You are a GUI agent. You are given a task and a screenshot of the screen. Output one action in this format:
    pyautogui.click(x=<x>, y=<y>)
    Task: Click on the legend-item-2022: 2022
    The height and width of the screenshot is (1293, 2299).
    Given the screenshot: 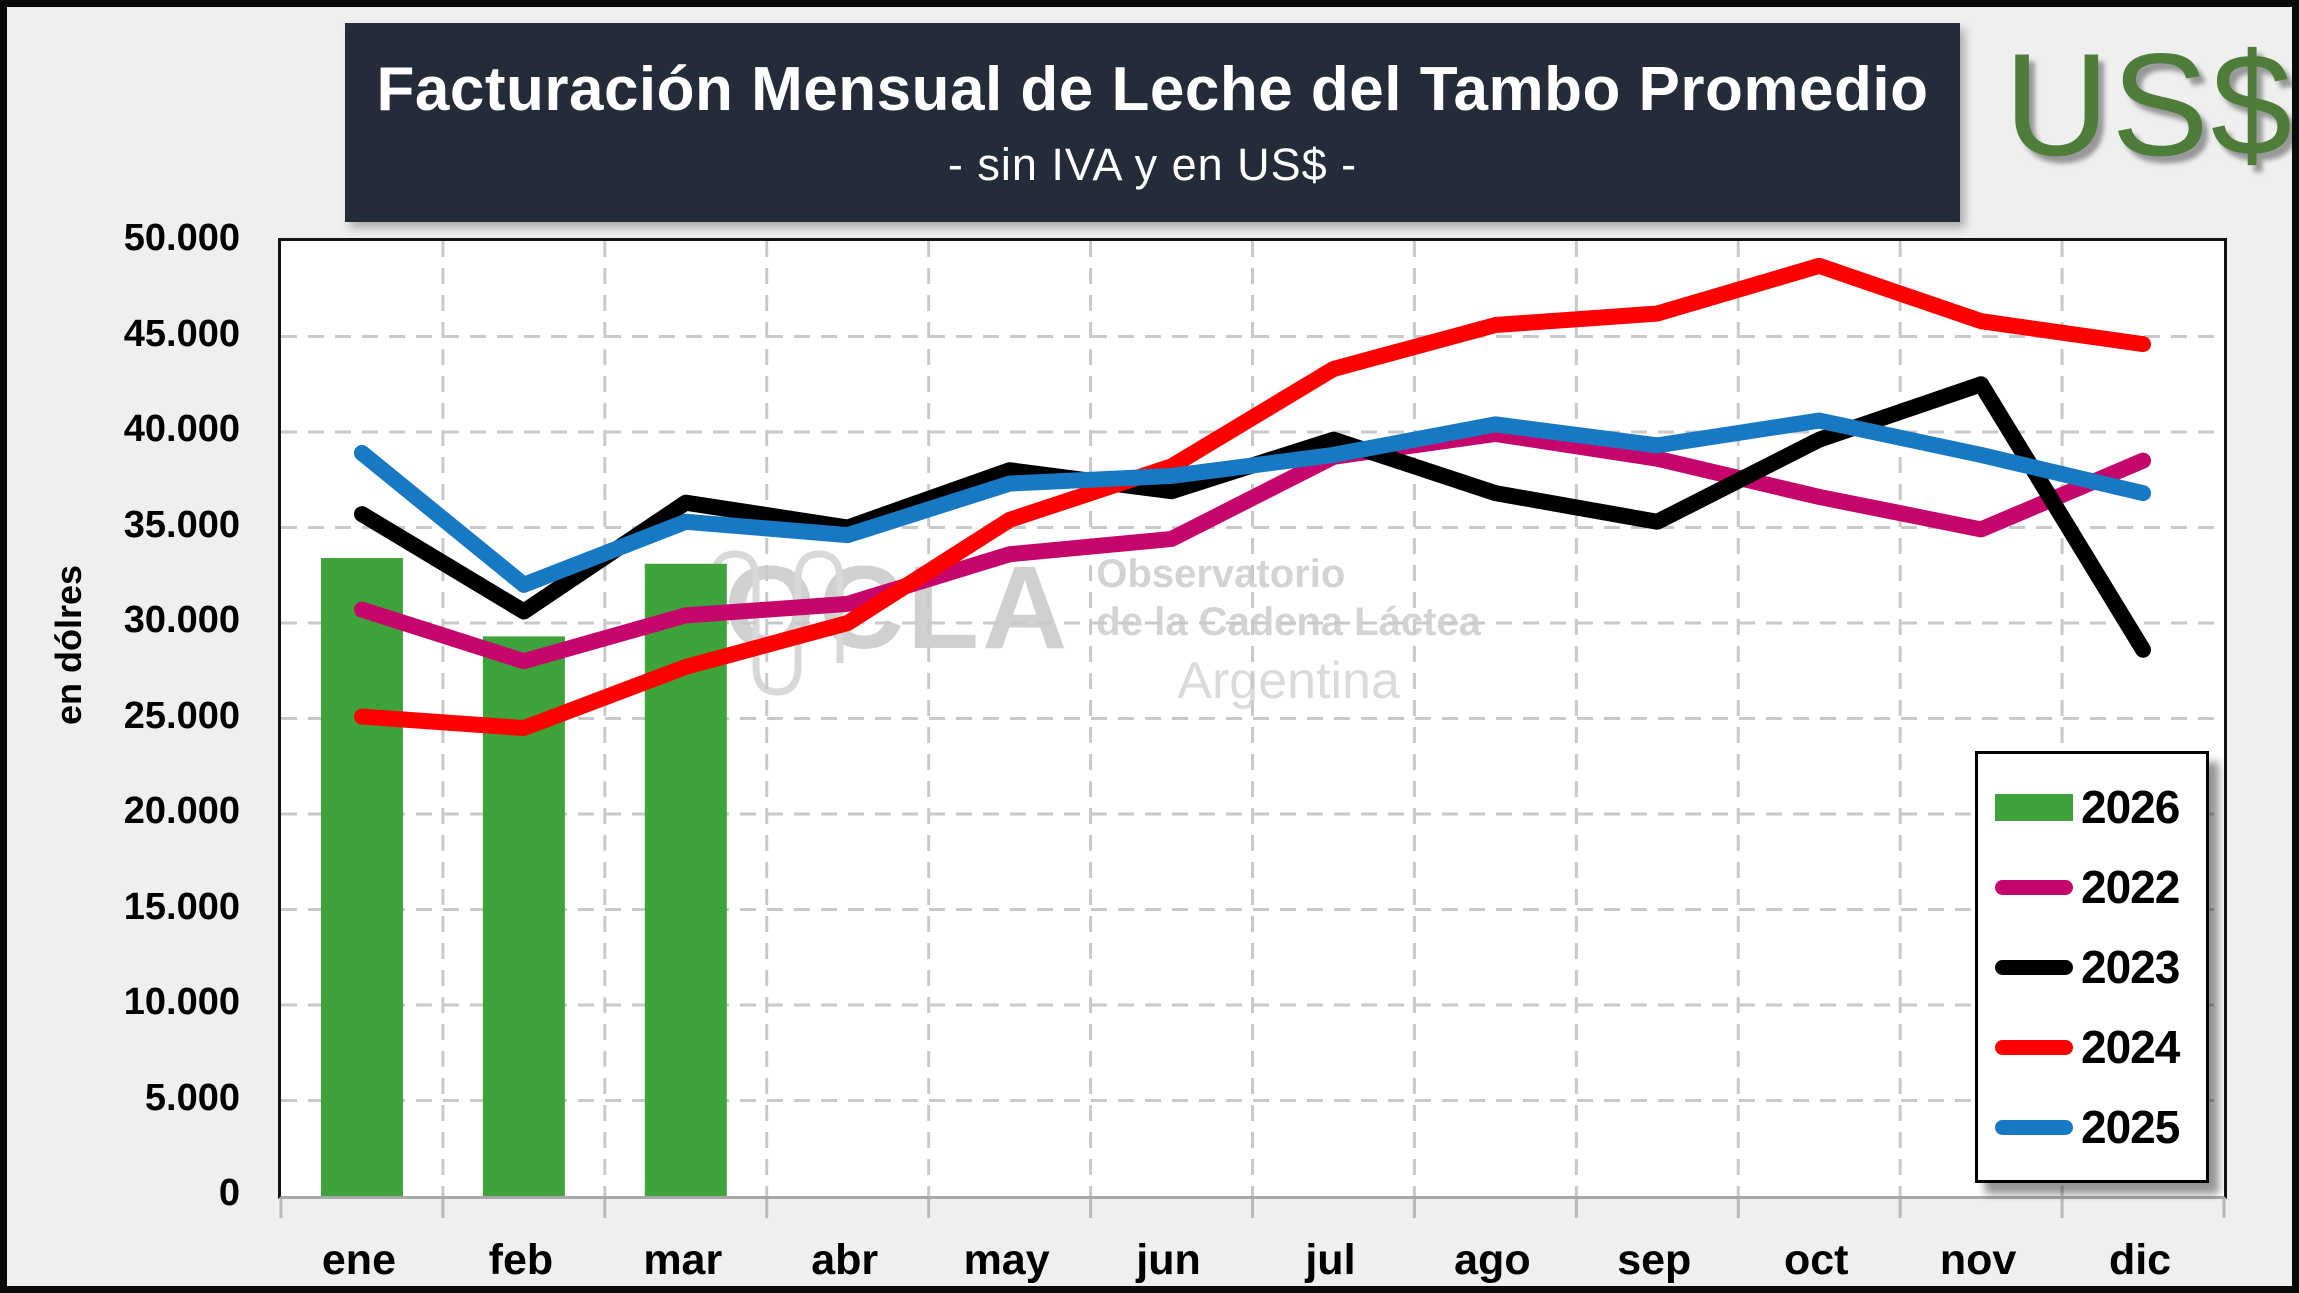 What is the action you would take?
    pyautogui.click(x=2092, y=887)
    